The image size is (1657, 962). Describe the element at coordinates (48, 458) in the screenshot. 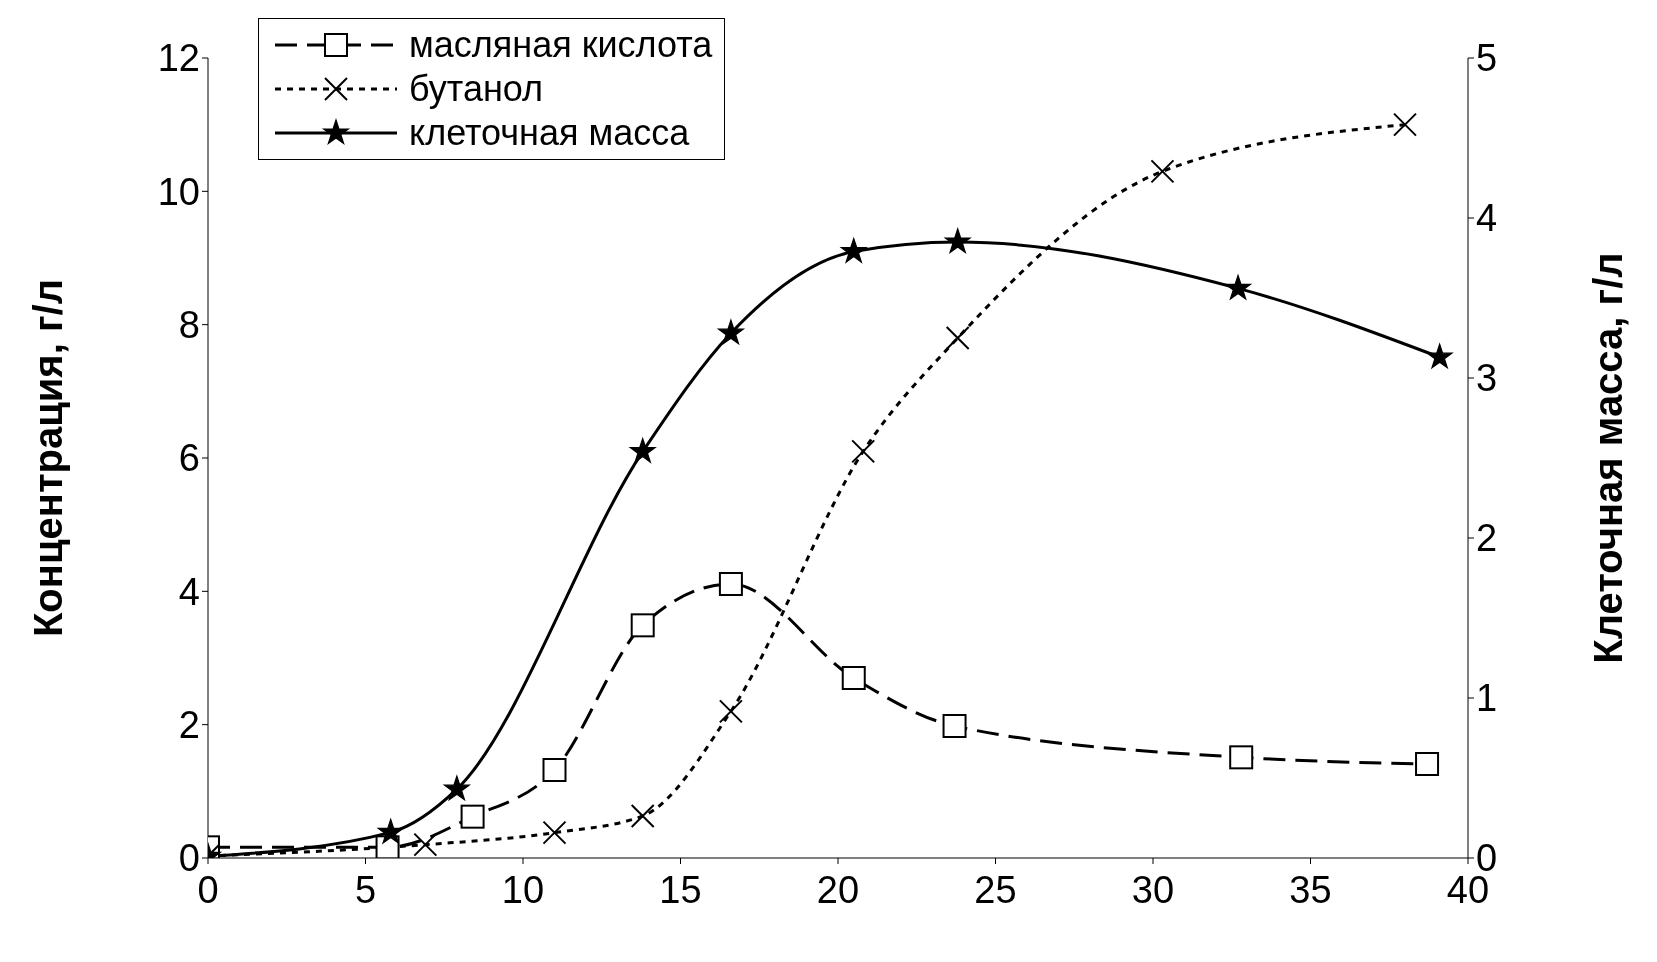

I see `y-axis-title: Концентрация, г/л` at that location.